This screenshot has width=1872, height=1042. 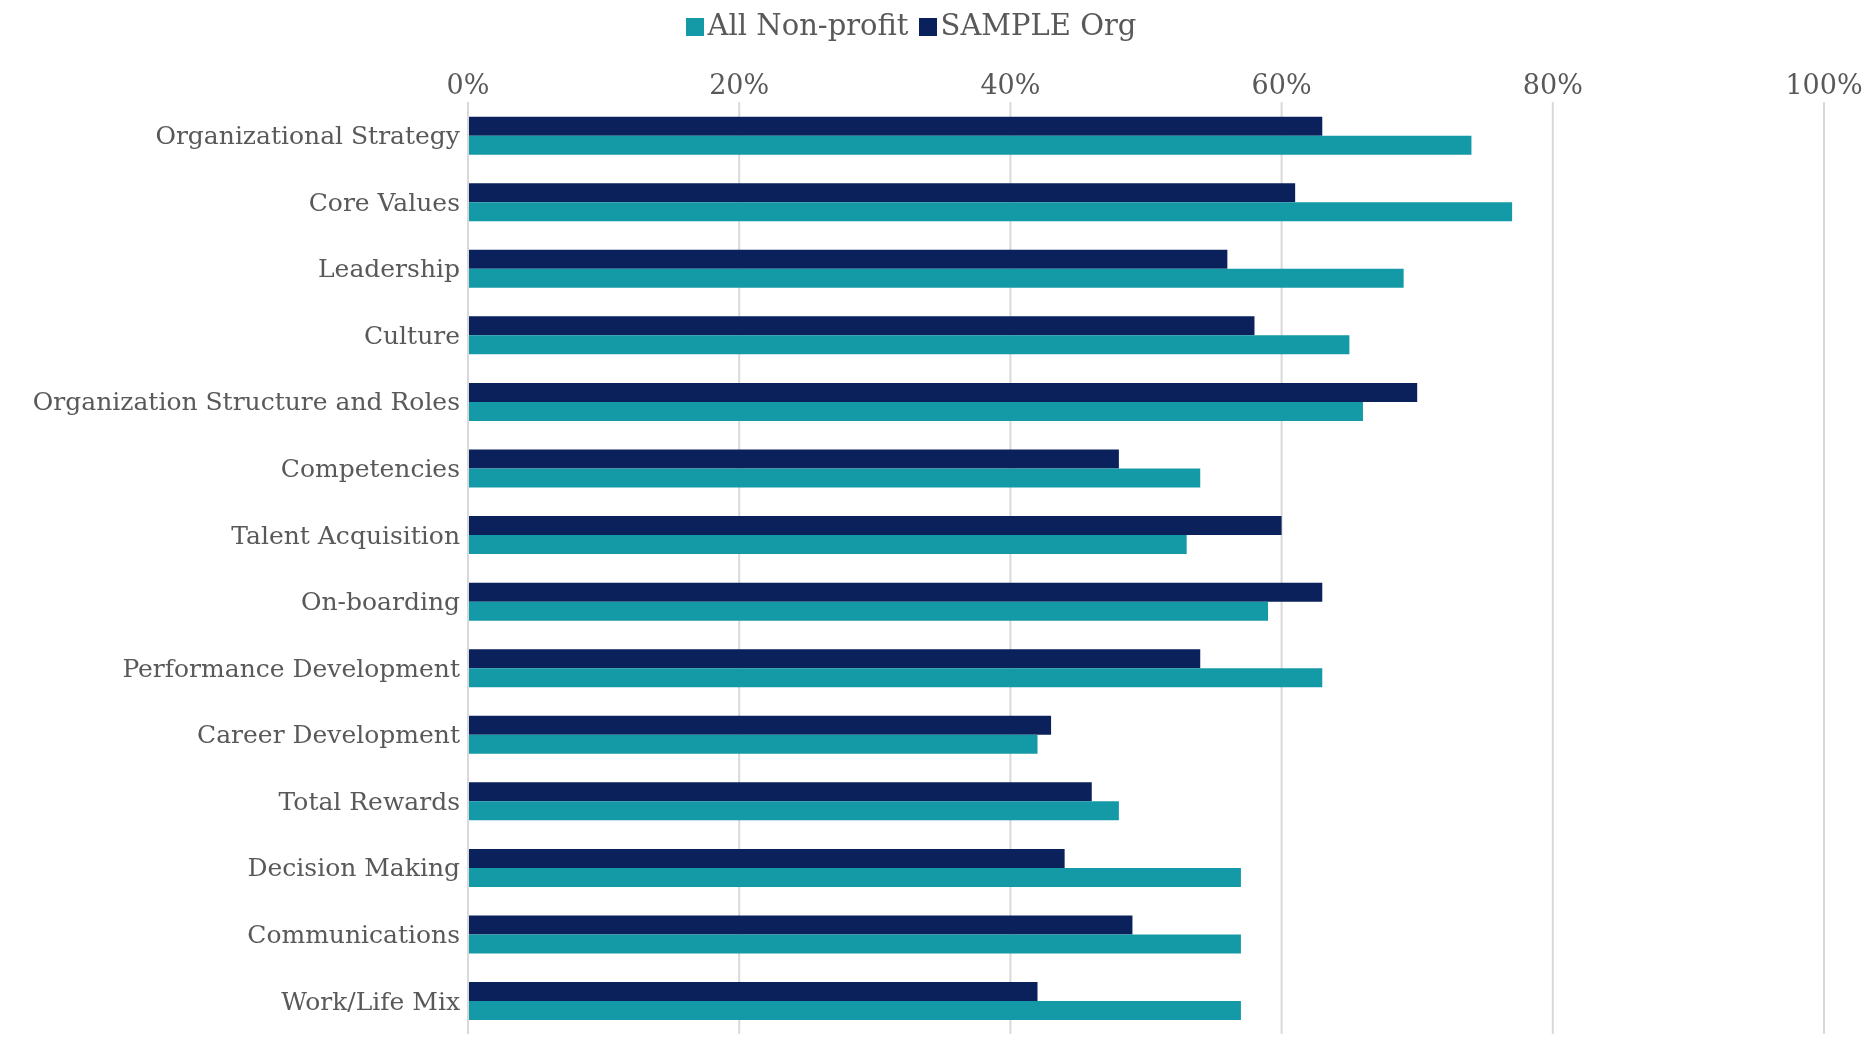 What do you see at coordinates (1824, 84) in the screenshot?
I see `x-tick-label: 100%` at bounding box center [1824, 84].